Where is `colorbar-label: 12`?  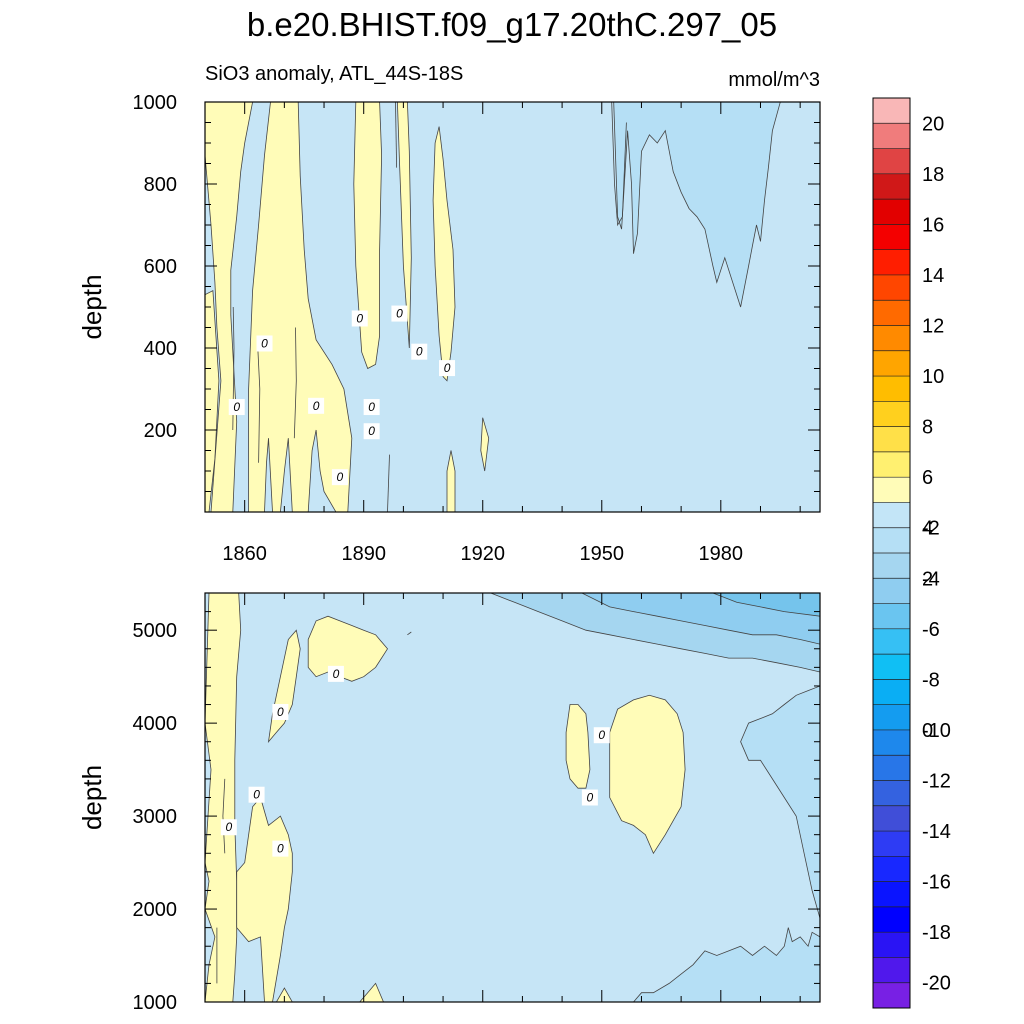
colorbar-label: 12 is located at coordinates (933, 327).